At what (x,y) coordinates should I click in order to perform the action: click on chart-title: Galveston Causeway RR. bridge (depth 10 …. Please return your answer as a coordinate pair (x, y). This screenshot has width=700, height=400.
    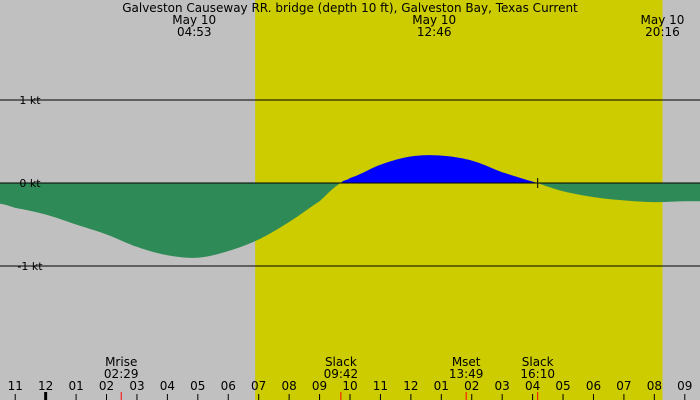
    Looking at the image, I should click on (350, 8).